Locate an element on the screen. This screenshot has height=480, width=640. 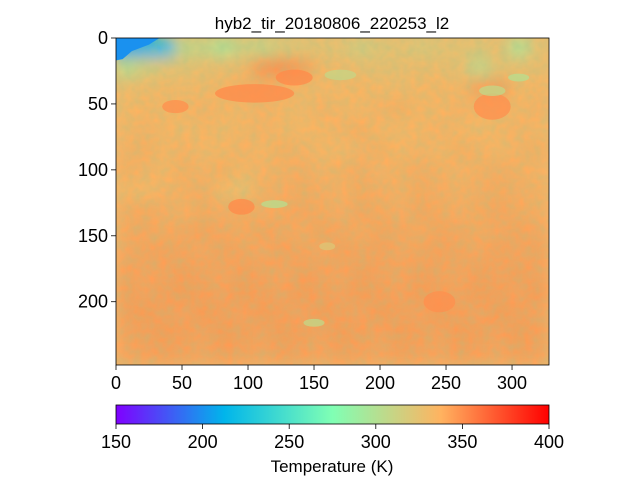
colorbar-tick-label: 350 is located at coordinates (462, 442).